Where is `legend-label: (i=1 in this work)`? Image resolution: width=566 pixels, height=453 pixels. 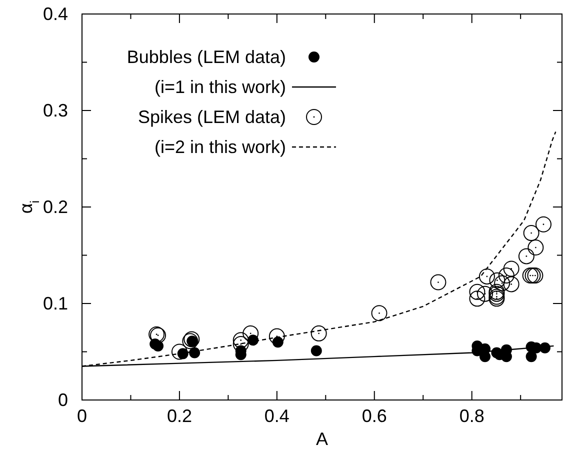
legend-label: (i=1 in this work) is located at coordinates (220, 87).